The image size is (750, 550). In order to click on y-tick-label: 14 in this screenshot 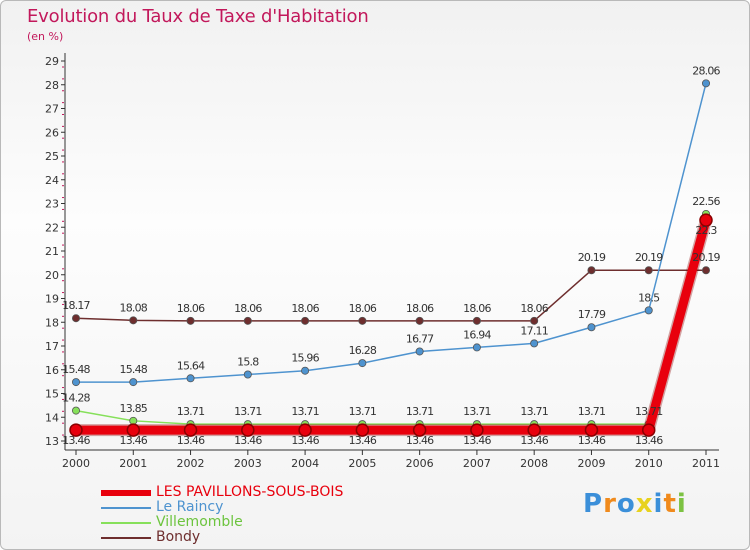, I will do `click(52, 417)`.